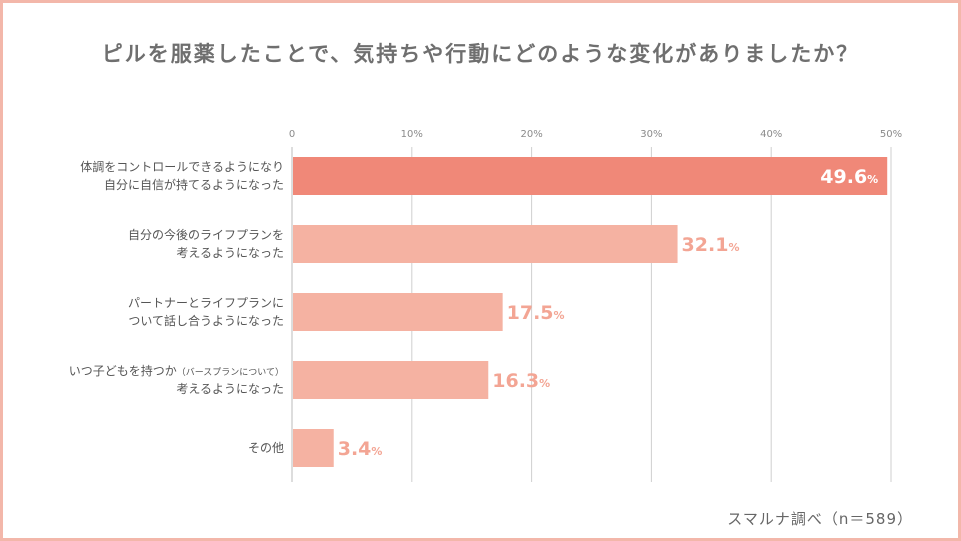 This screenshot has width=961, height=541. I want to click on chart-title: ピルを服薬したことで、気持ちや行動にどのような変化がありましたか？, so click(480, 54).